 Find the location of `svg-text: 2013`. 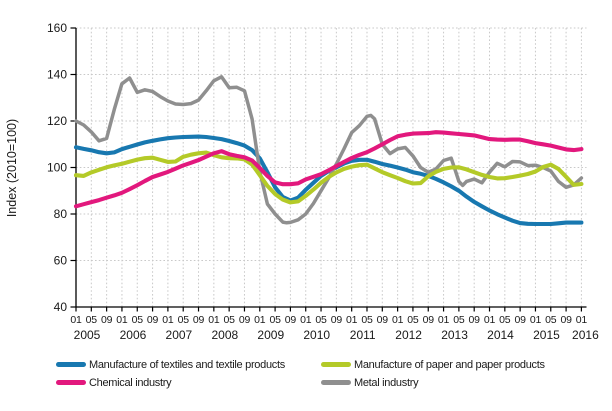

svg-text: 2013 is located at coordinates (454, 335).